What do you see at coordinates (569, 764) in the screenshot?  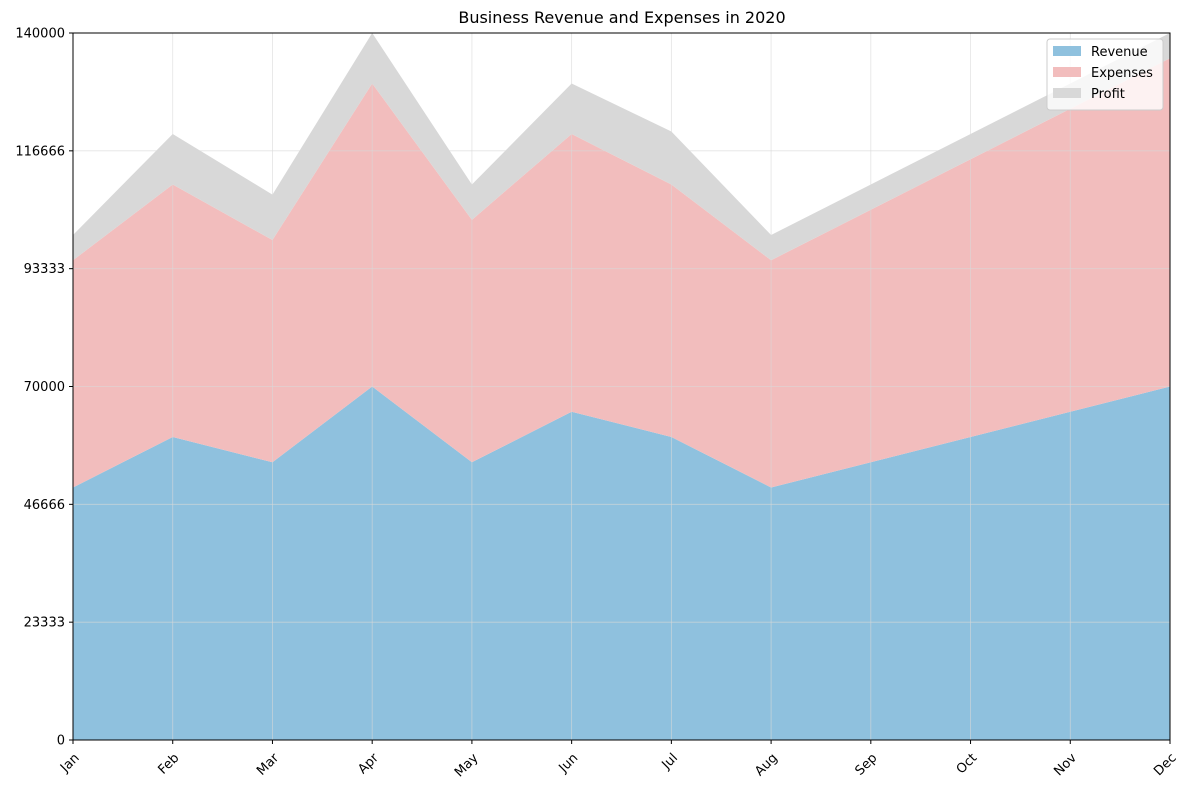 I see `x-tick-label: Jun` at bounding box center [569, 764].